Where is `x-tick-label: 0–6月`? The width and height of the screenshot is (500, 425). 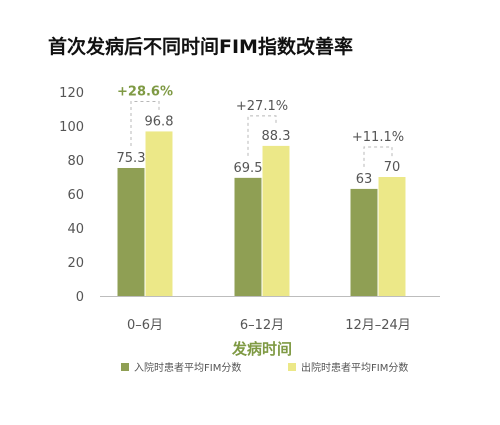 x-tick-label: 0–6月 is located at coordinates (145, 325).